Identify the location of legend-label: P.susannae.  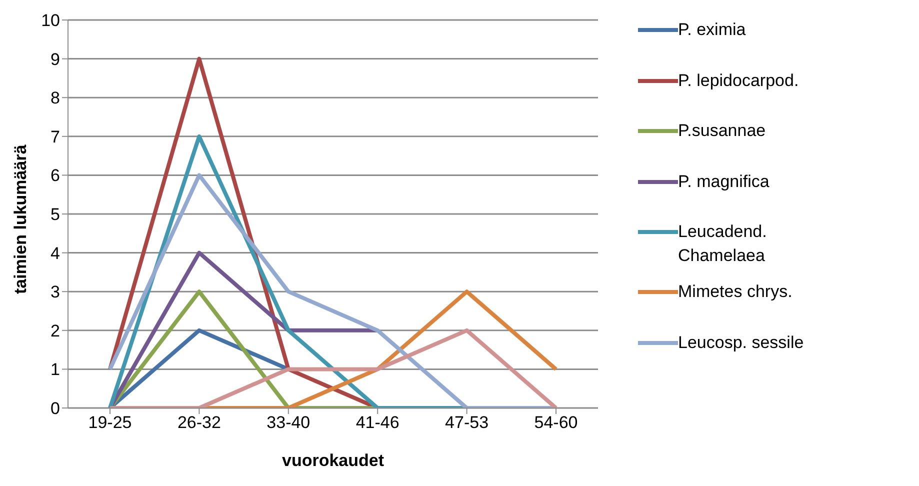
(722, 131).